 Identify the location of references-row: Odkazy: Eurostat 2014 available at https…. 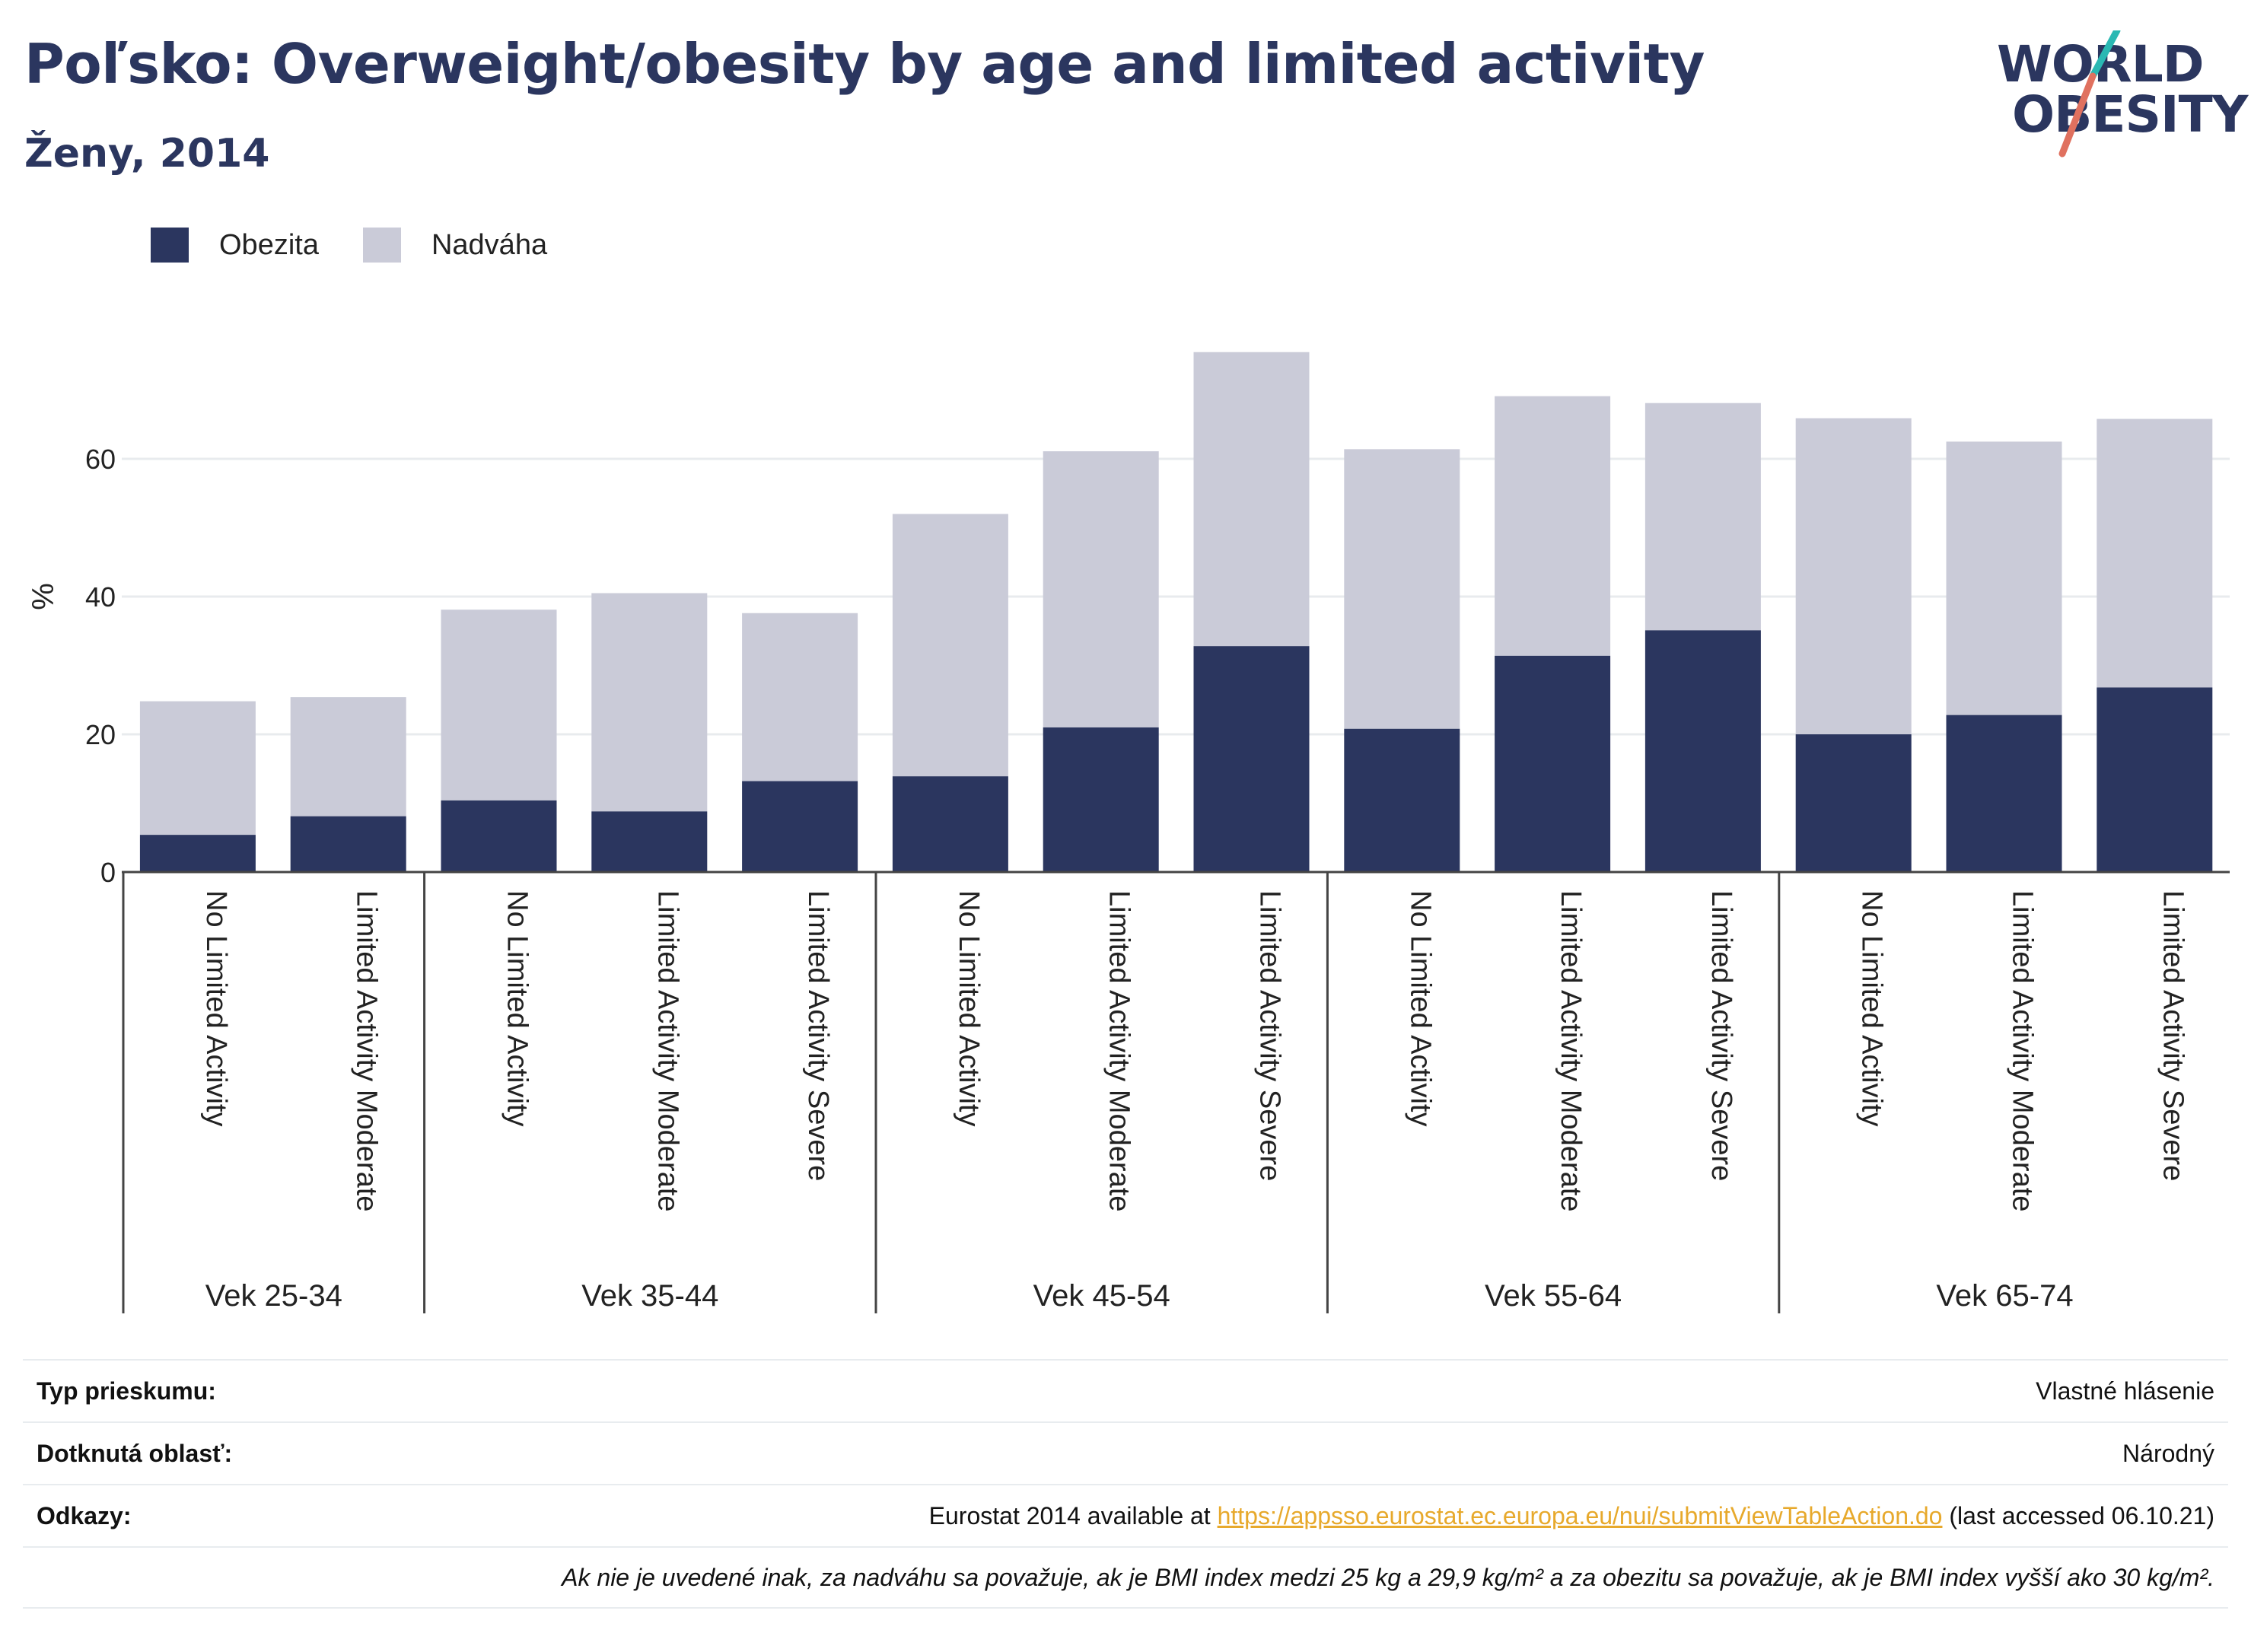
(1125, 1515).